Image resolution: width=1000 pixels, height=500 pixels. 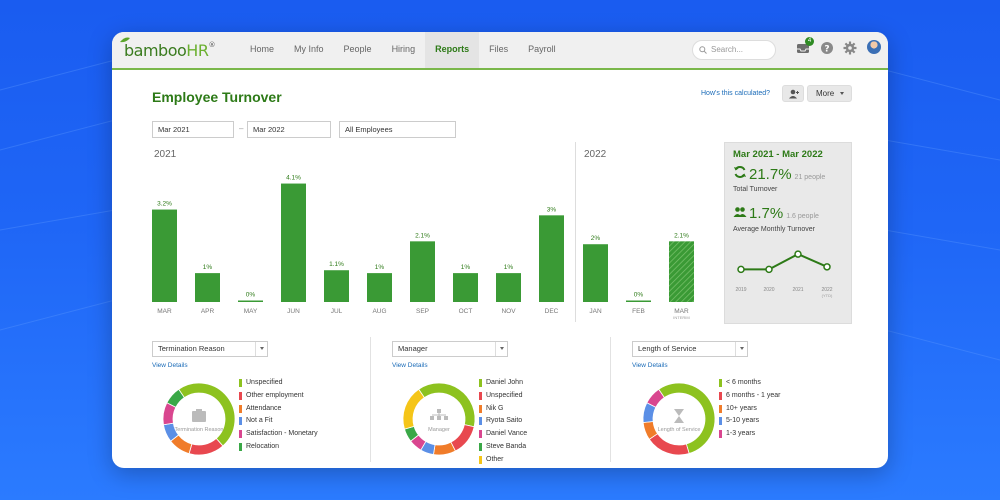 I want to click on legend-item: Attendance, so click(x=278, y=410).